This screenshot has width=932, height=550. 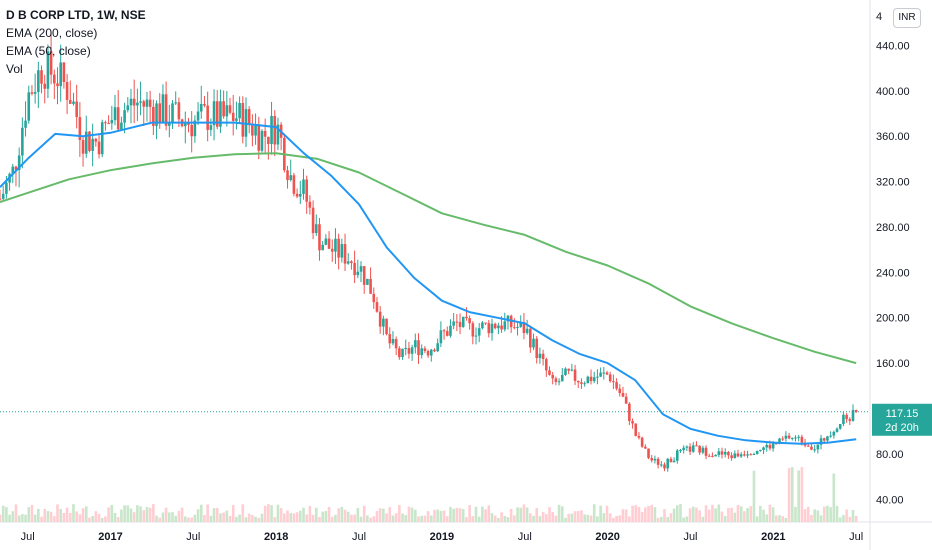 I want to click on currency-button: INR, so click(x=907, y=18).